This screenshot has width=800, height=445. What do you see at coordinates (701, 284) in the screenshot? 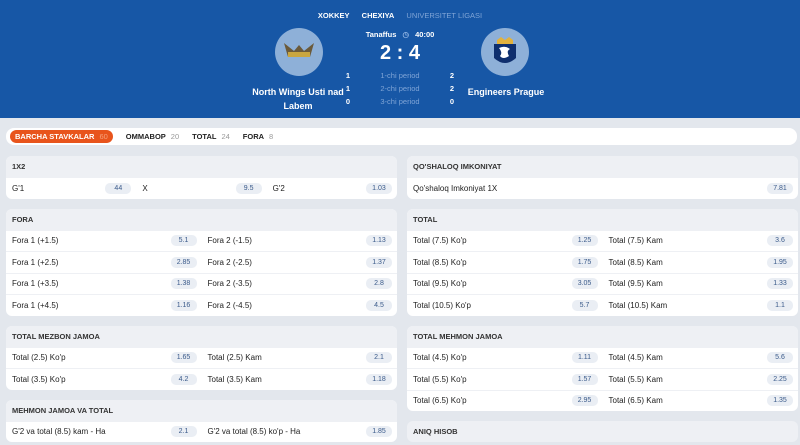
I see `bet-outcome: Total (9.5) Kam 1.33` at bounding box center [701, 284].